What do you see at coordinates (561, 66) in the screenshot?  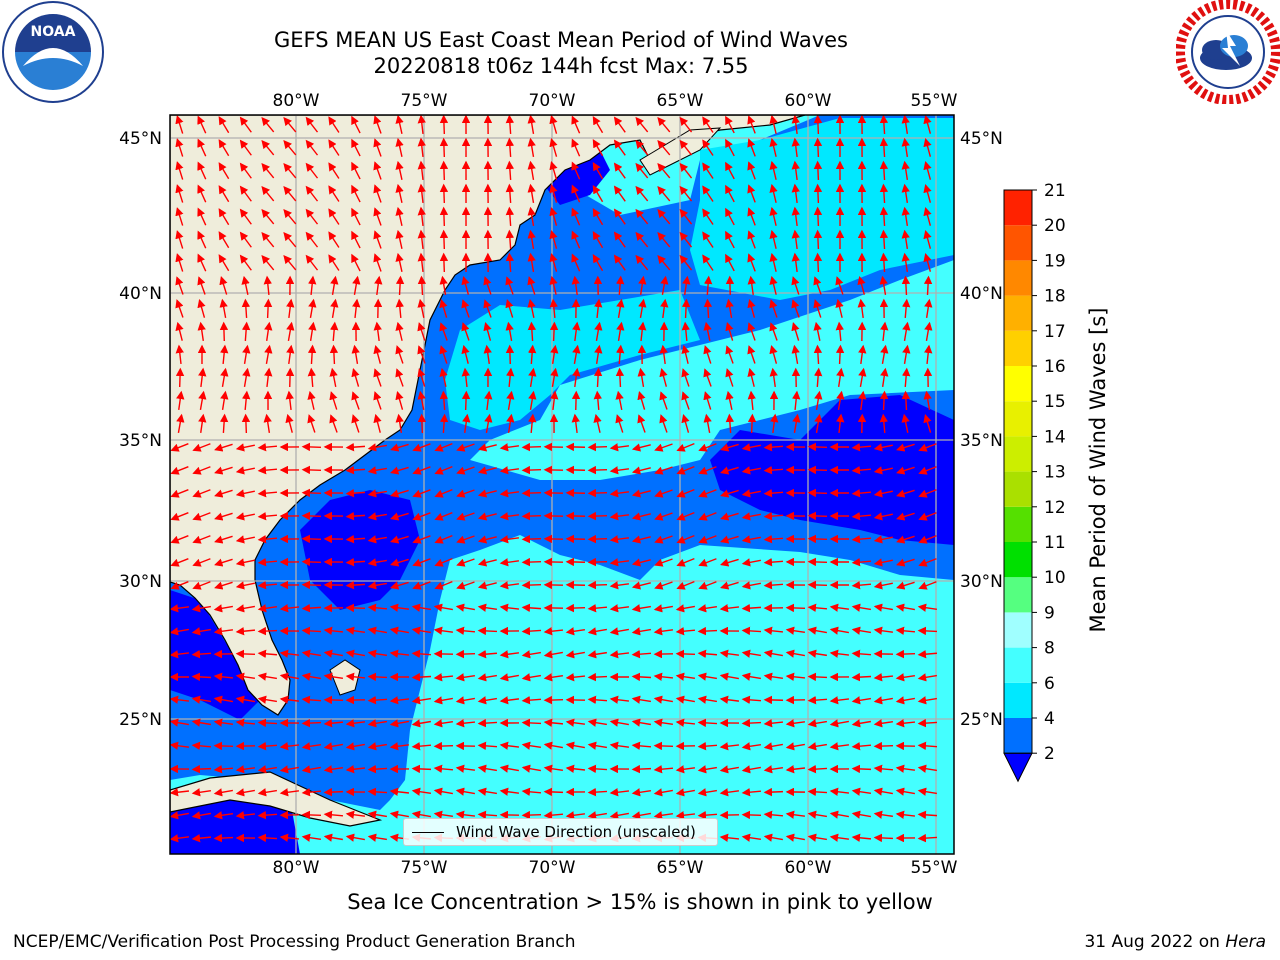 I see `chart-subtitle: 20220818 t06z 144h fcst Max: 7.55` at bounding box center [561, 66].